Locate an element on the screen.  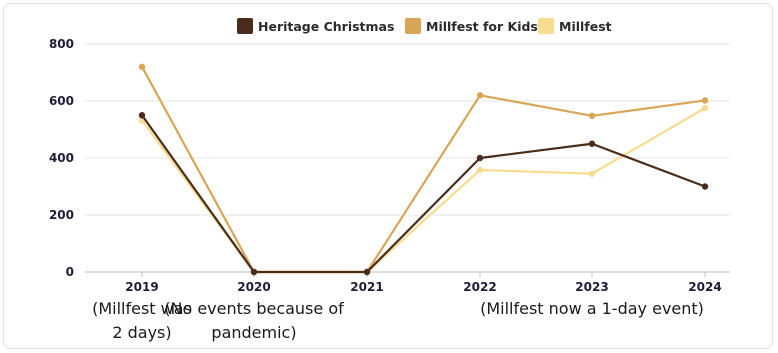
y-axis-ticks: 0 200 400 600 800 is located at coordinates (61, 158).